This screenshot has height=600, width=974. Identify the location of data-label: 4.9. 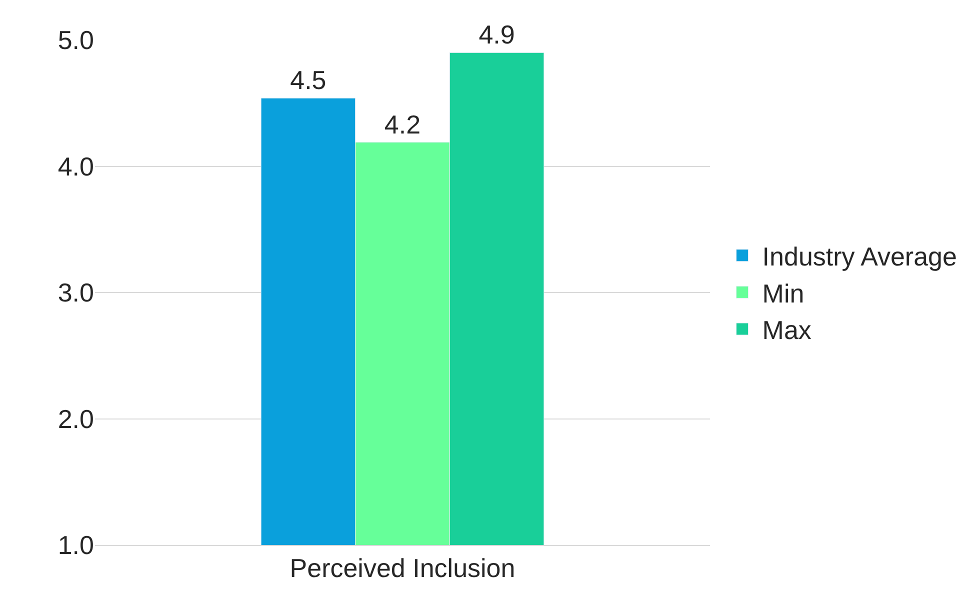
(496, 35).